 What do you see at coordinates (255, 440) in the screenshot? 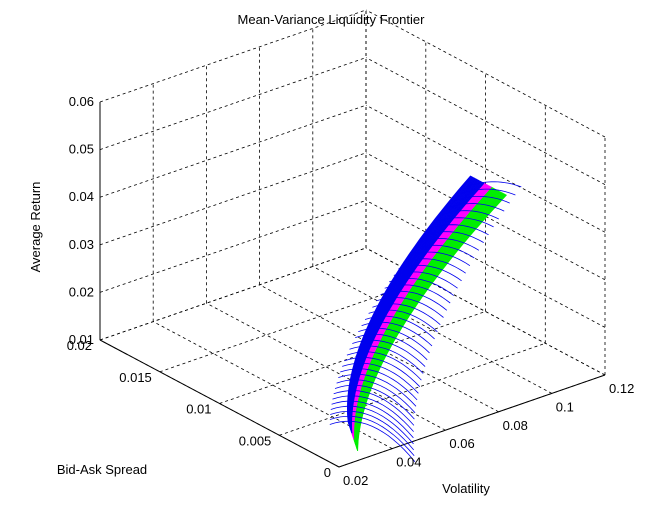
I see `y-tick-label: 0.005` at bounding box center [255, 440].